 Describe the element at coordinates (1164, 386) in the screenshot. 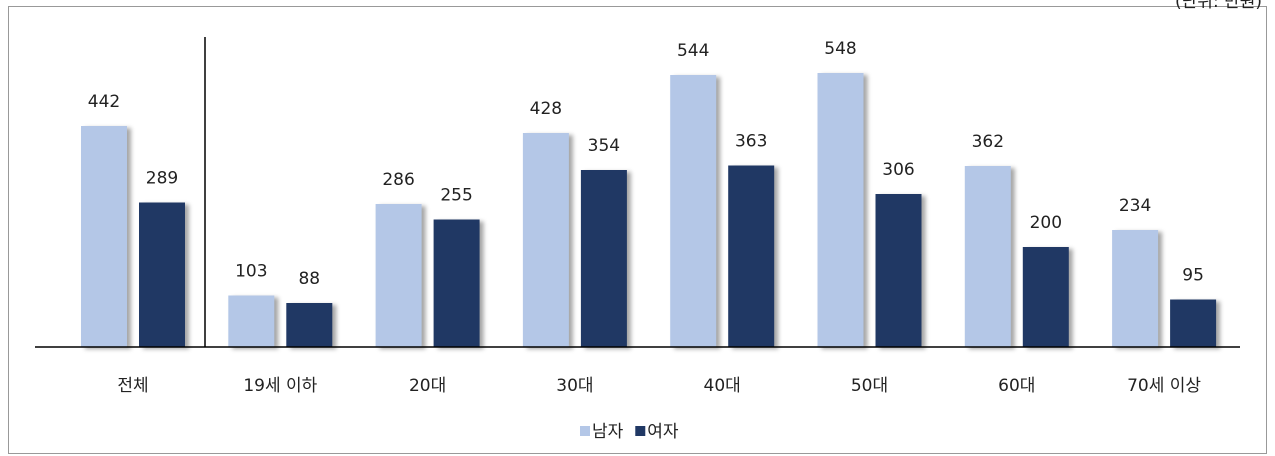

I see `x-tick-label: 70세 이상` at that location.